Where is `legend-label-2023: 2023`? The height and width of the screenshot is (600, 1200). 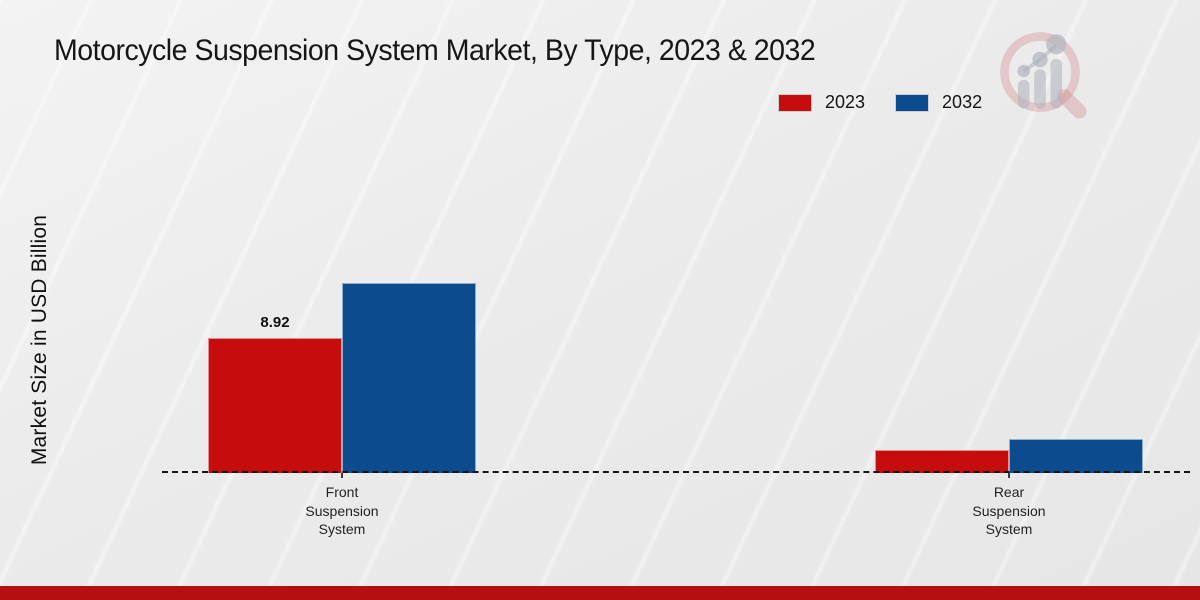
legend-label-2023: 2023 is located at coordinates (845, 102).